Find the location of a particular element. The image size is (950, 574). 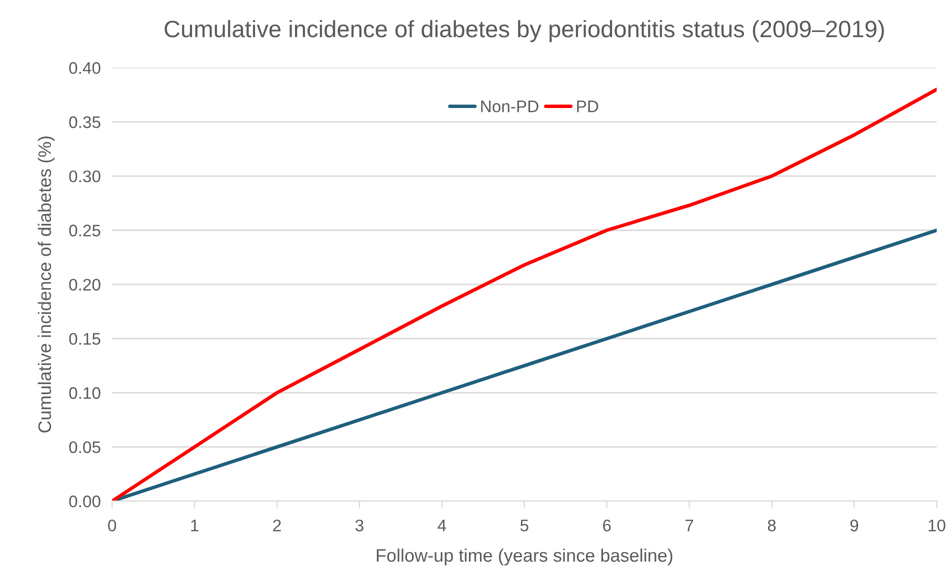

x-tick-label: 5 is located at coordinates (524, 526).